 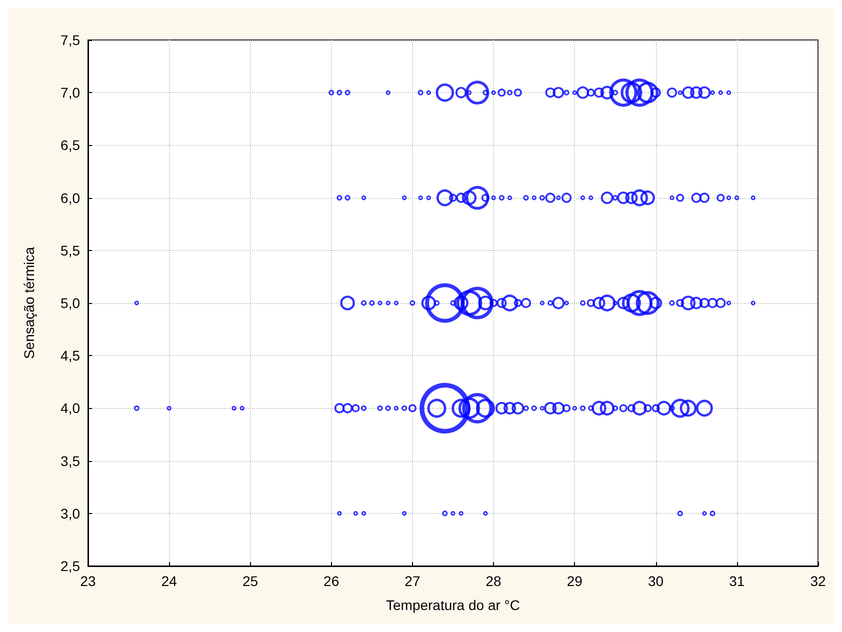 I want to click on y-tick-label: 4,5, so click(x=70, y=356).